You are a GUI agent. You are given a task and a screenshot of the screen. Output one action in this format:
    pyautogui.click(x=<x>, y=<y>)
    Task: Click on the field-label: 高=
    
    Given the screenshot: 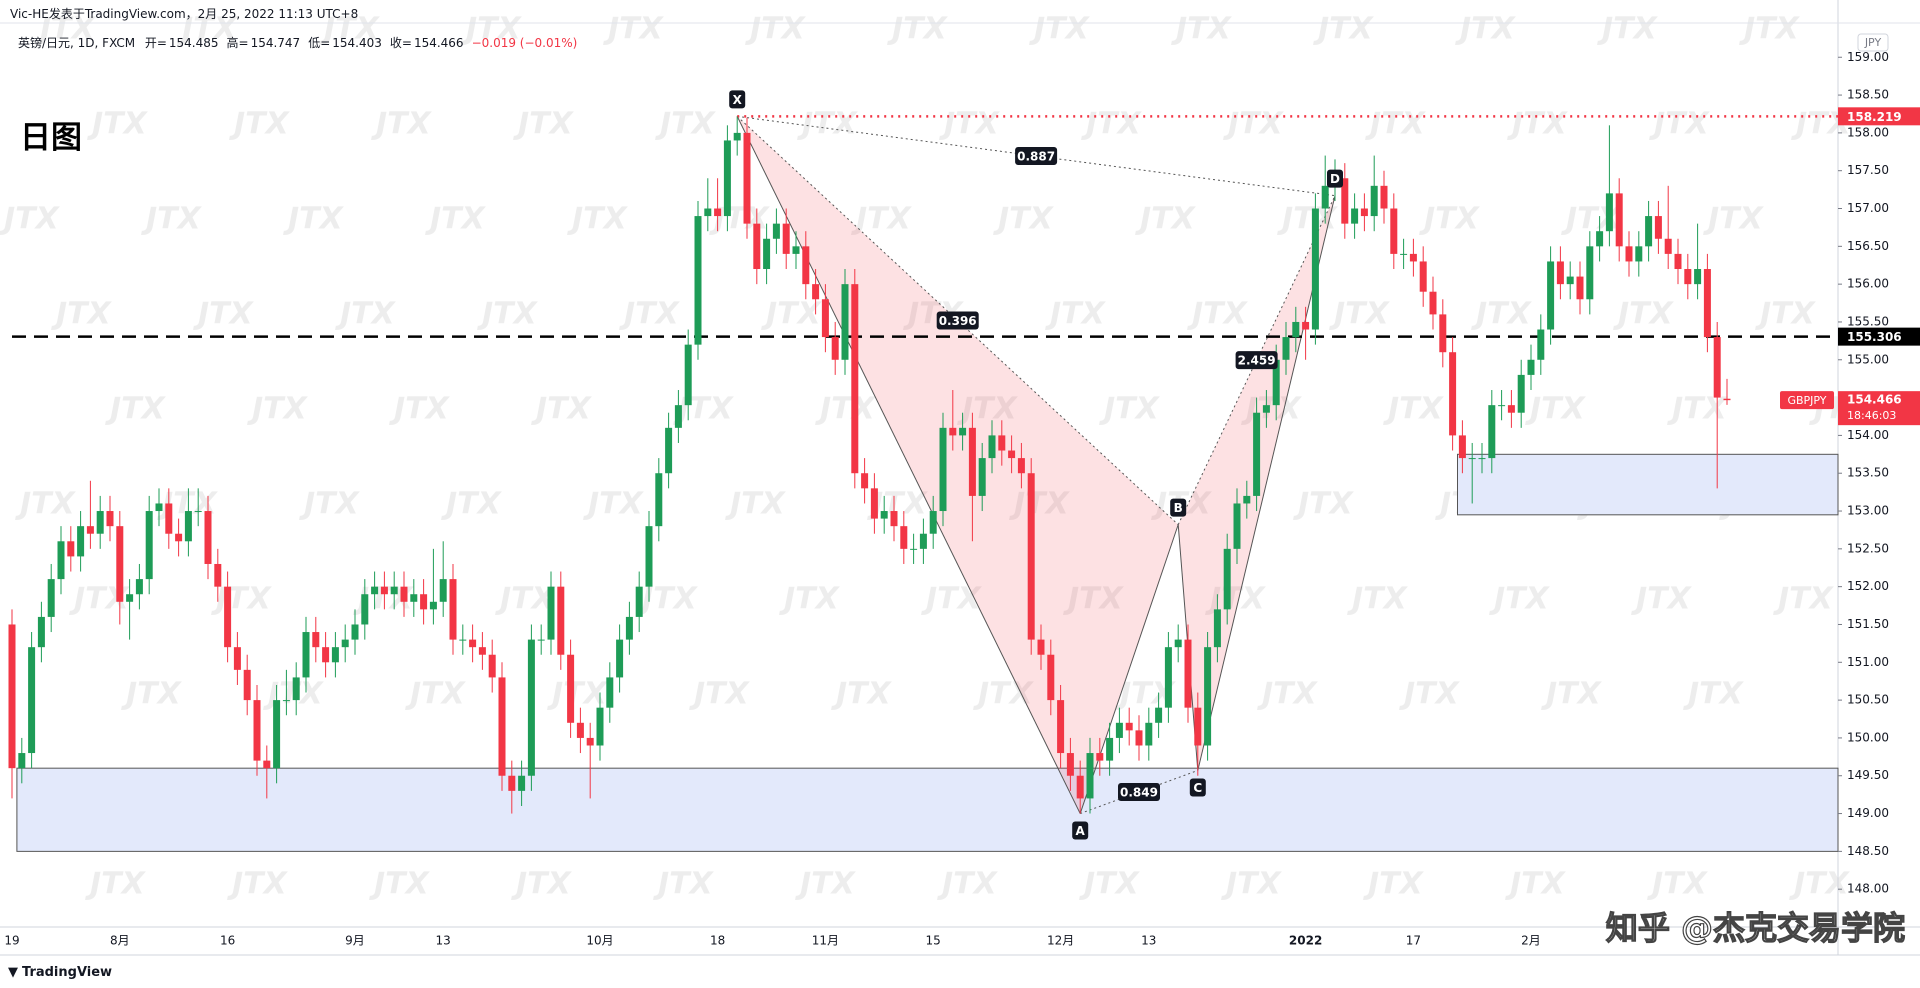 What is the action you would take?
    pyautogui.click(x=237, y=43)
    